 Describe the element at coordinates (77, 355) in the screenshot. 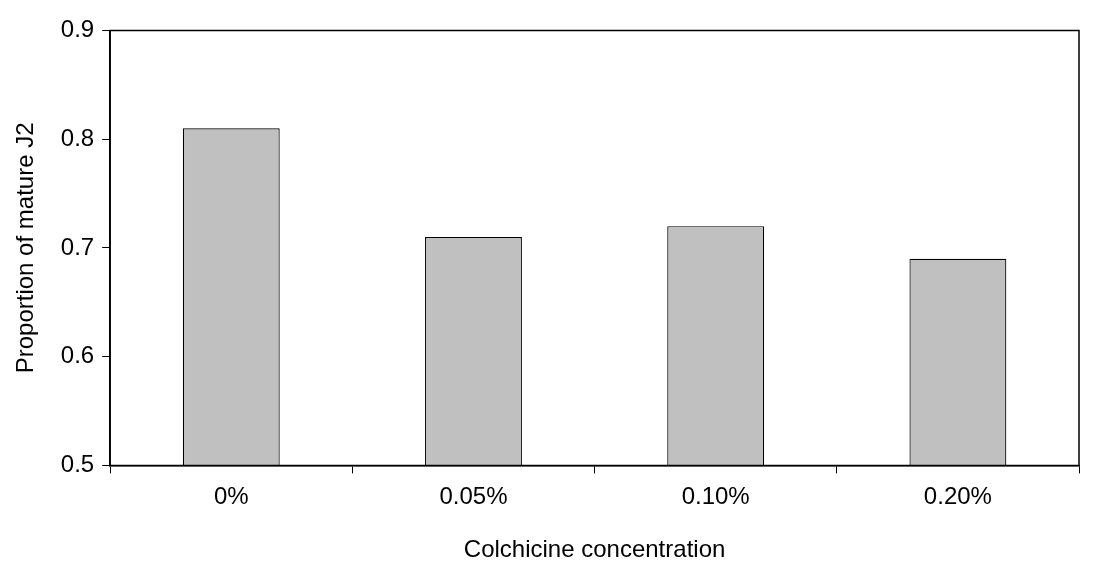

I see `y-tick-label: 0.6` at that location.